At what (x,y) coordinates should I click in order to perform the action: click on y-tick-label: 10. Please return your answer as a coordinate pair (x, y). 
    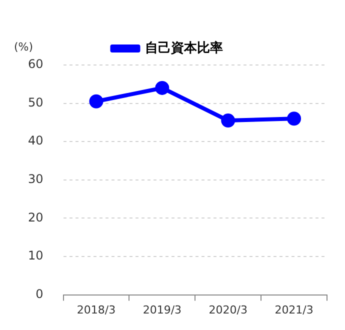
    Looking at the image, I should click on (36, 255).